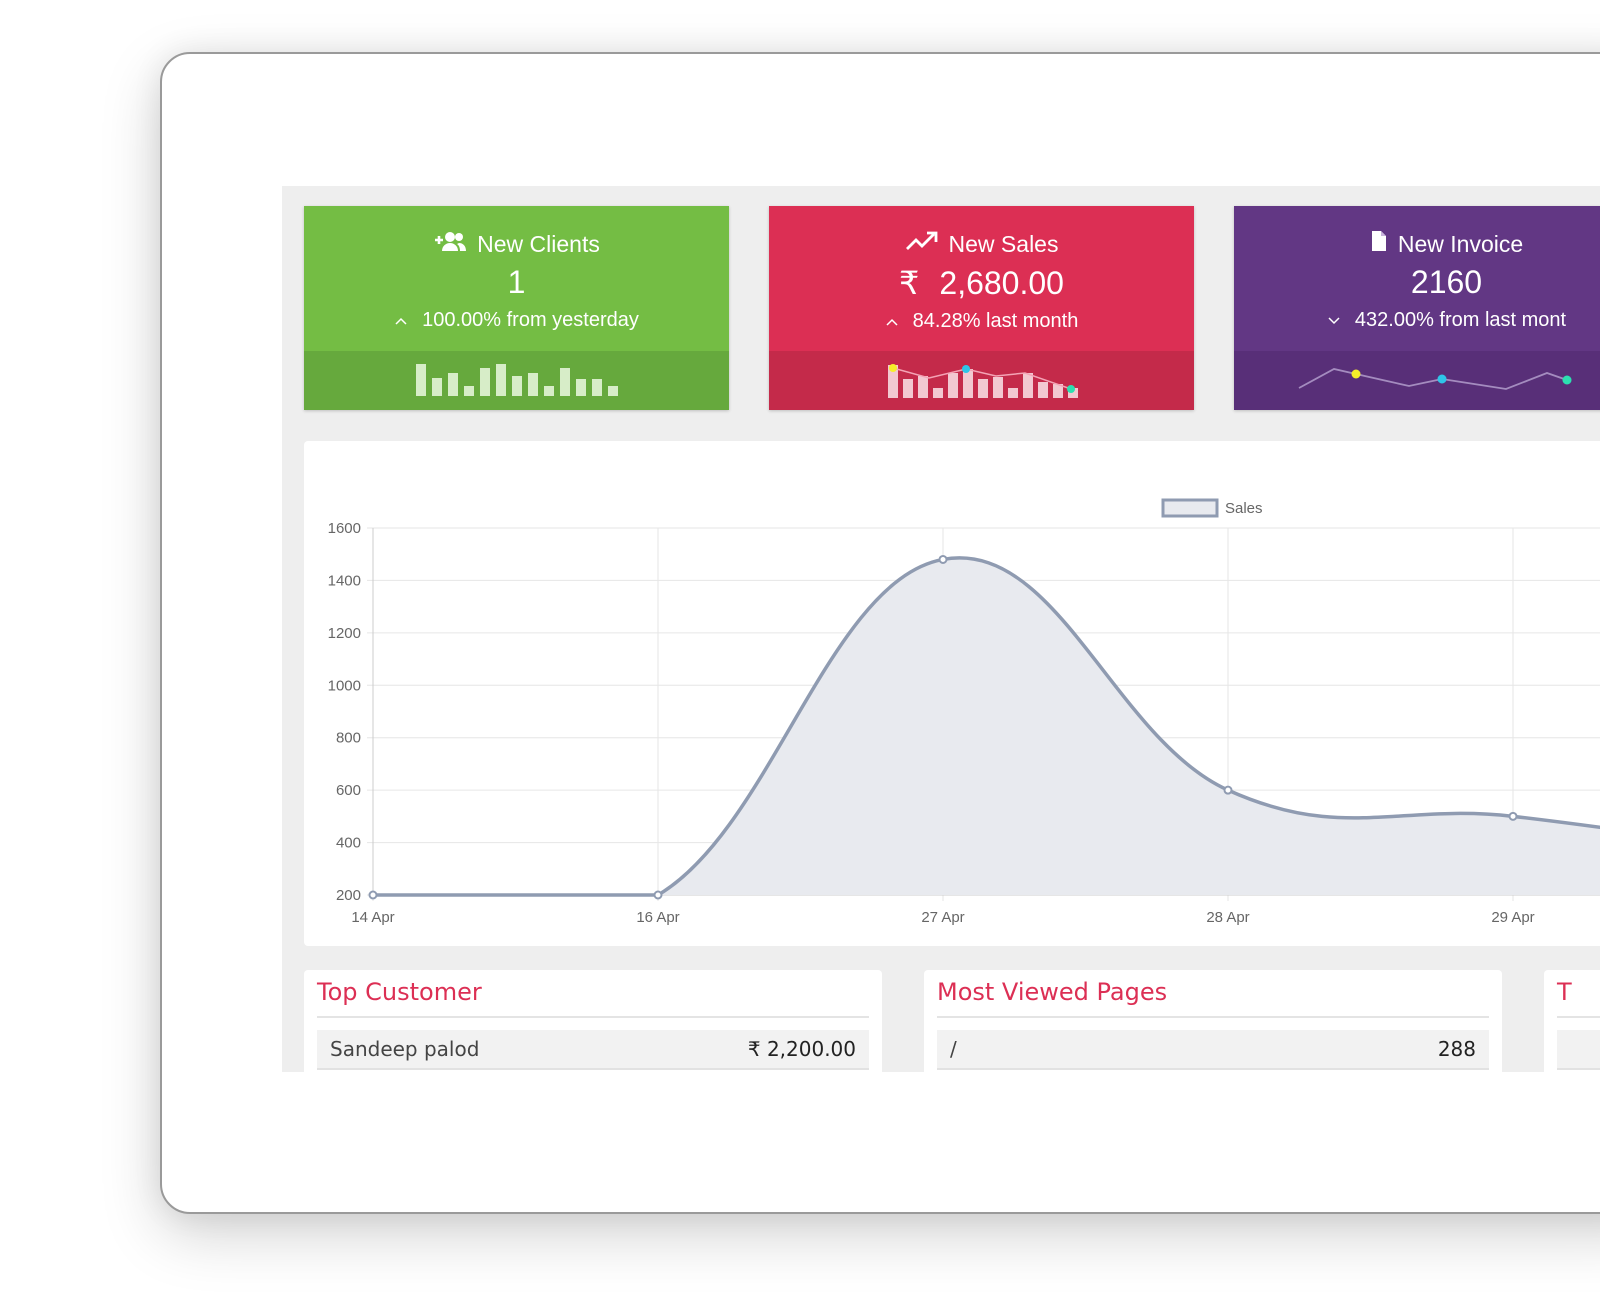  I want to click on card-value: 1, so click(516, 282).